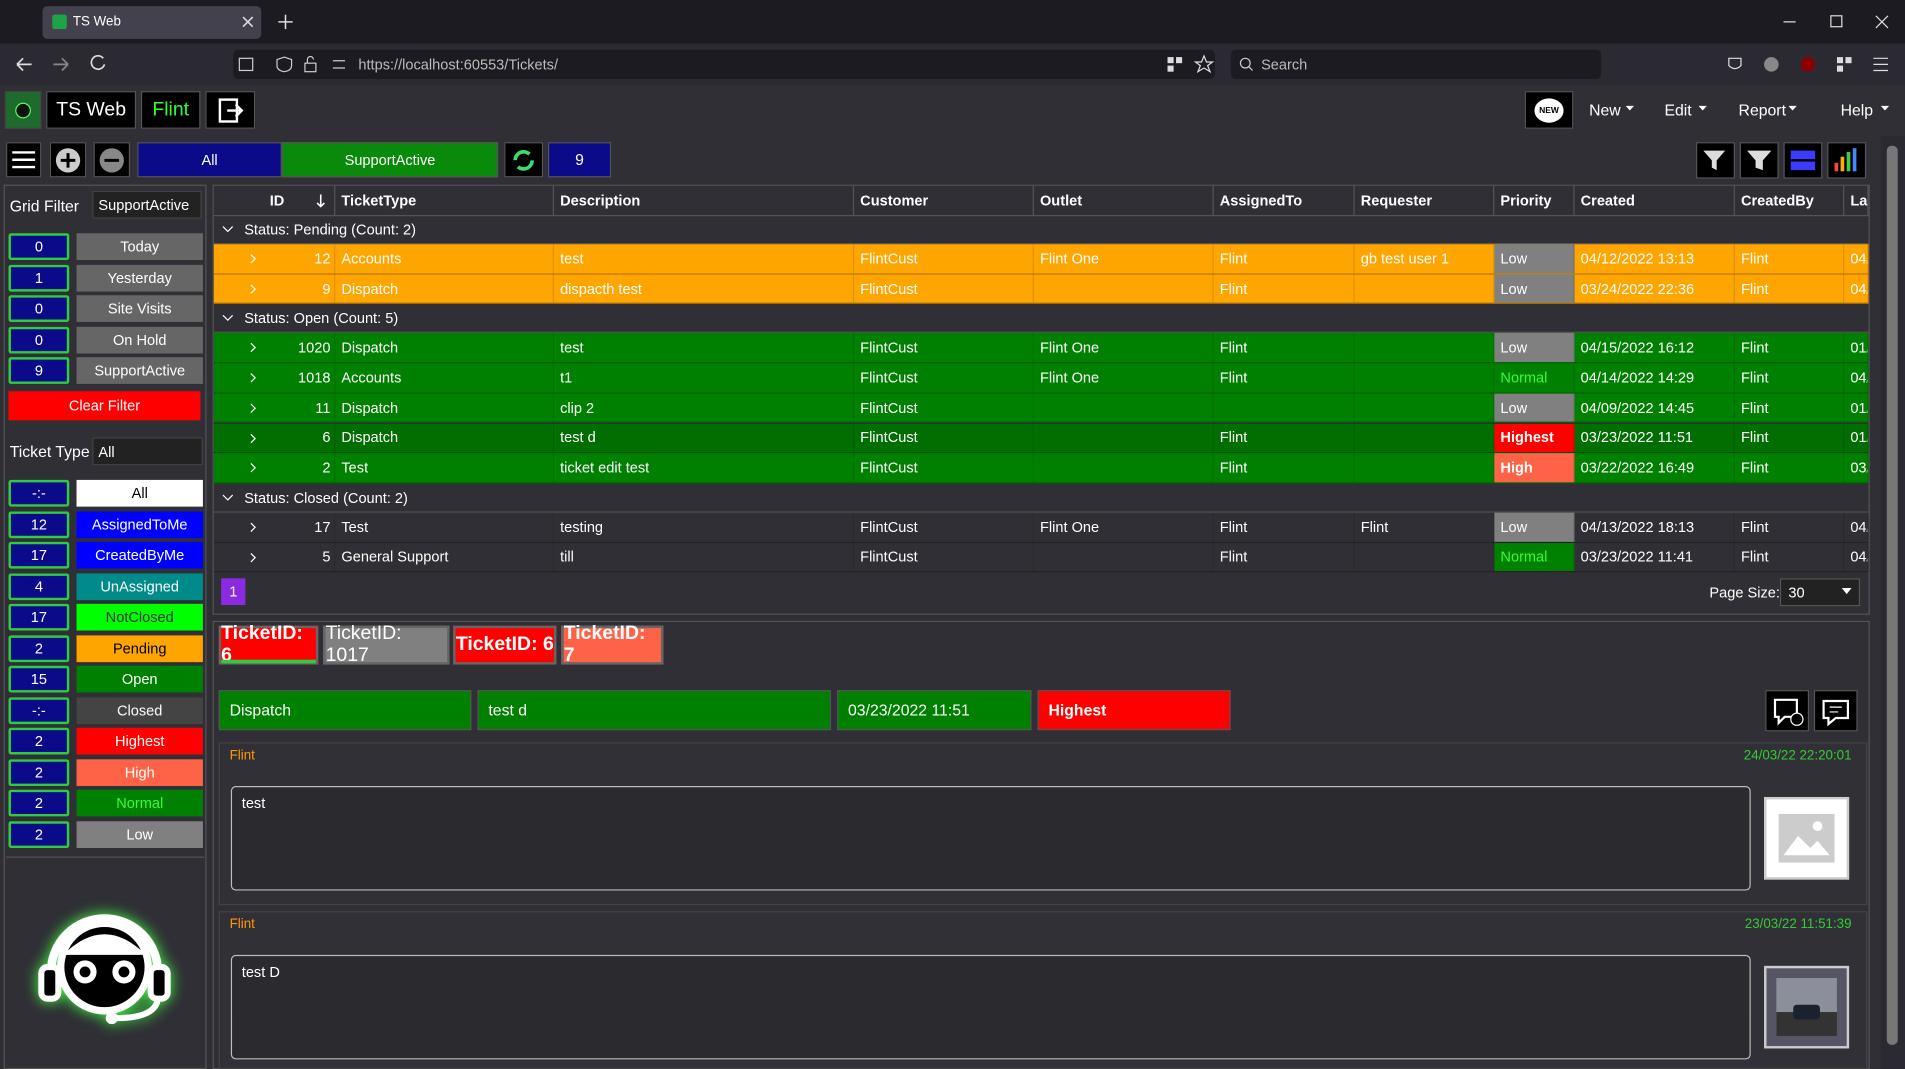 This screenshot has height=1069, width=1905. What do you see at coordinates (139, 679) in the screenshot?
I see `filter-button: Open` at bounding box center [139, 679].